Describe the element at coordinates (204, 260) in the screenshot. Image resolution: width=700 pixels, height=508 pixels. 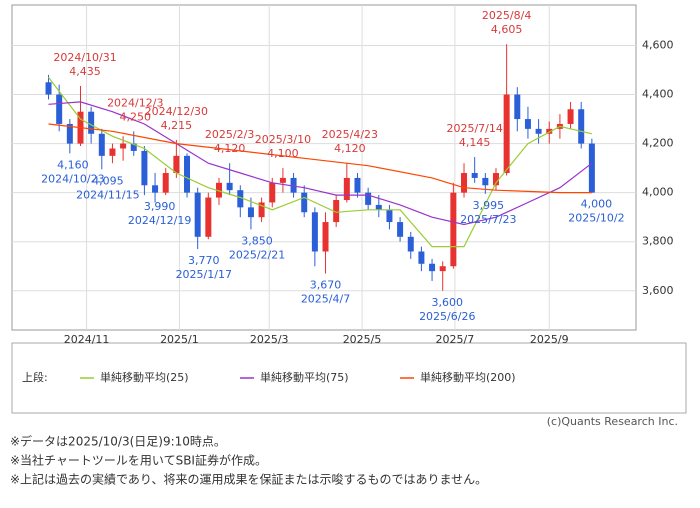
I see `annotation-value: 3,770` at that location.